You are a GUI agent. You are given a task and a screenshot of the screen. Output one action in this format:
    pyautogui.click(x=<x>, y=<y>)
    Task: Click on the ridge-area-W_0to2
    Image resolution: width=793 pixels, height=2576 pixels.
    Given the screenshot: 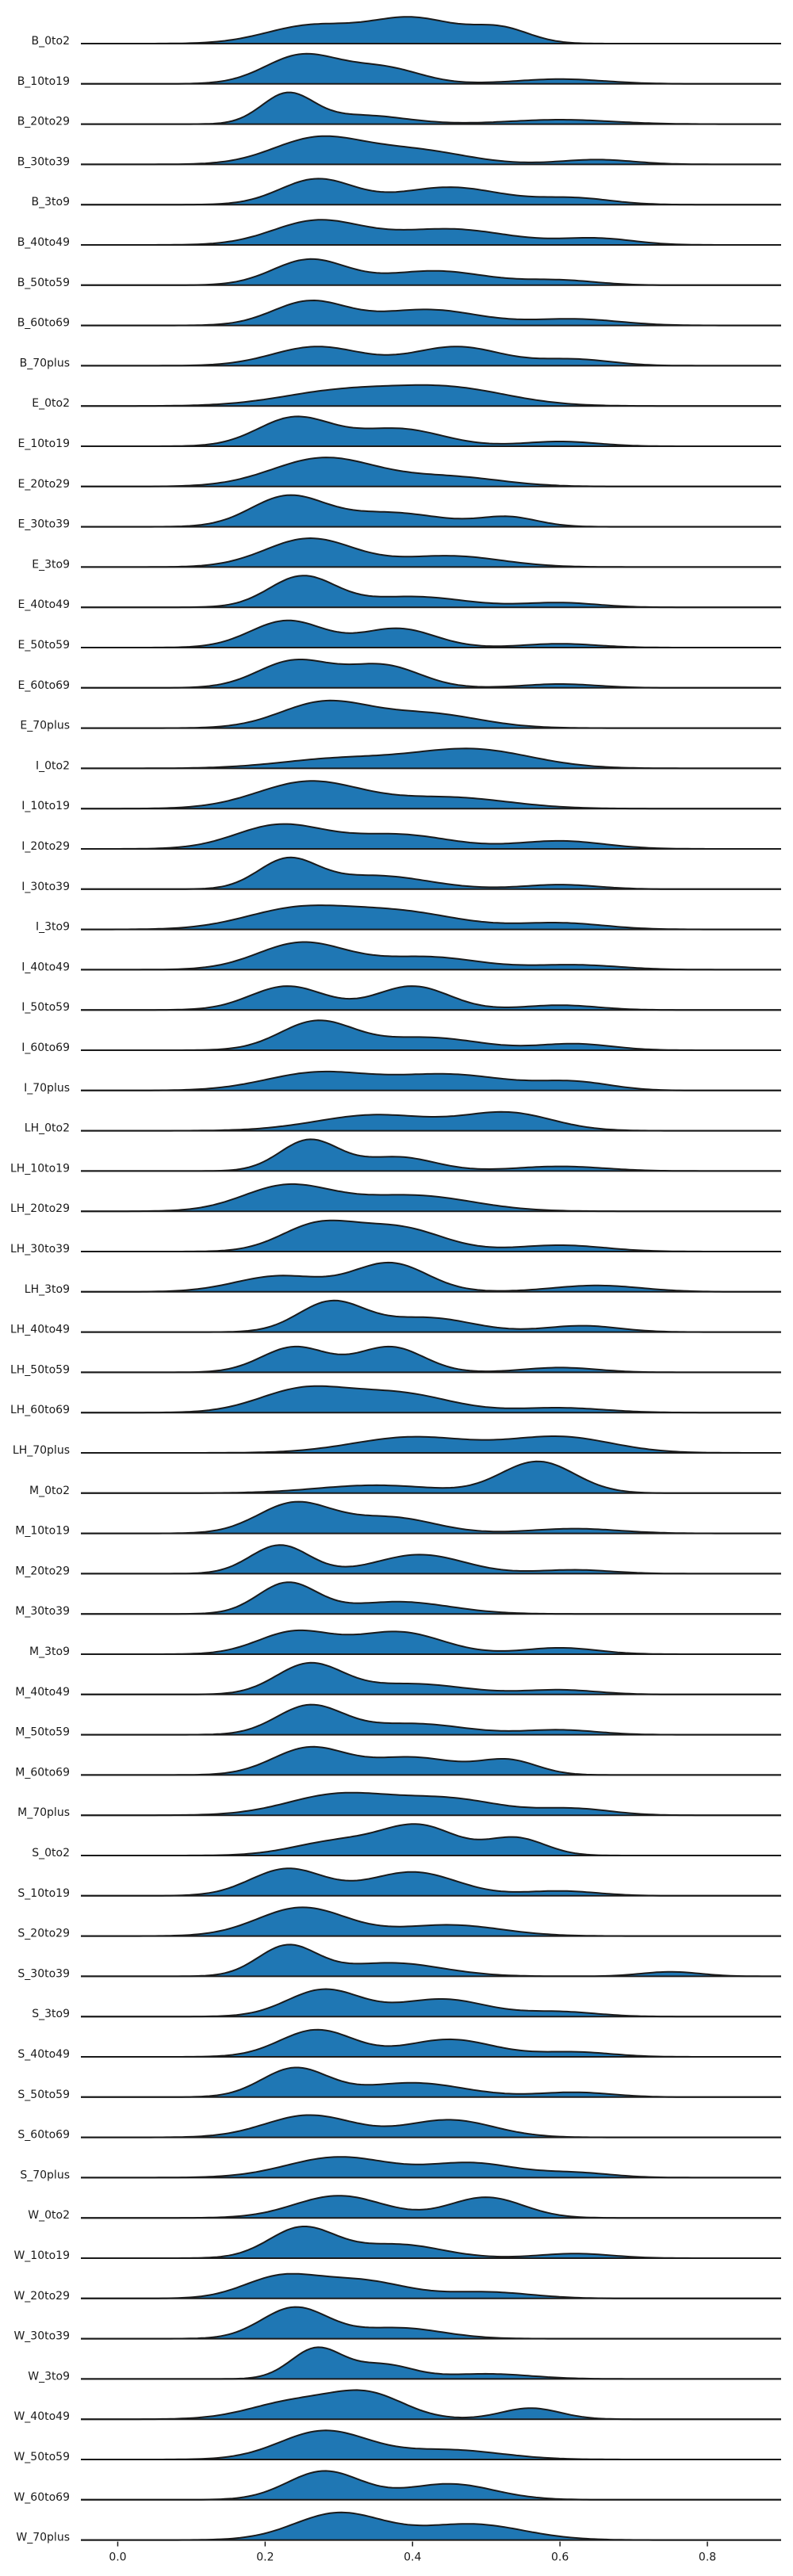 What is the action you would take?
    pyautogui.click(x=431, y=2207)
    